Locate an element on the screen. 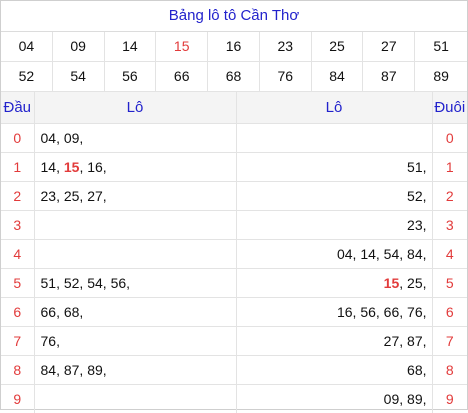 This screenshot has height=413, width=468. lo-left-cell: 66, 68, is located at coordinates (135, 312).